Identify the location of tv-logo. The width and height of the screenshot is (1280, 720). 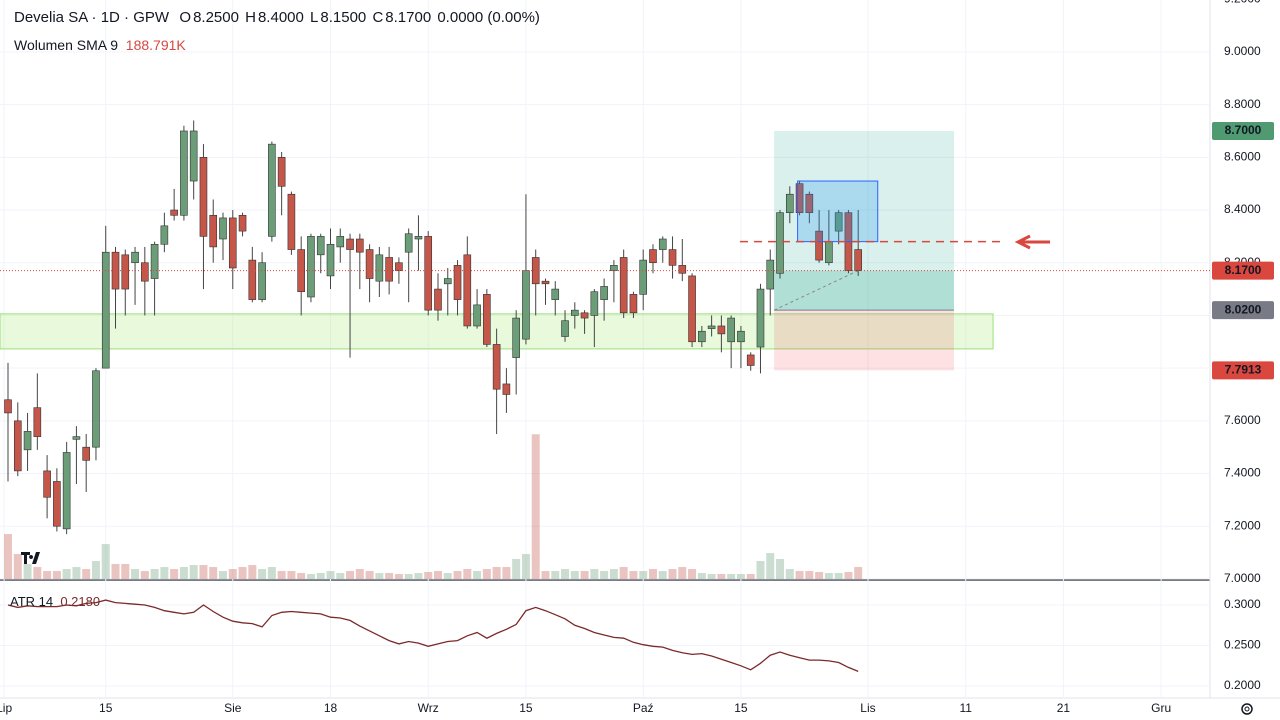
(34, 558).